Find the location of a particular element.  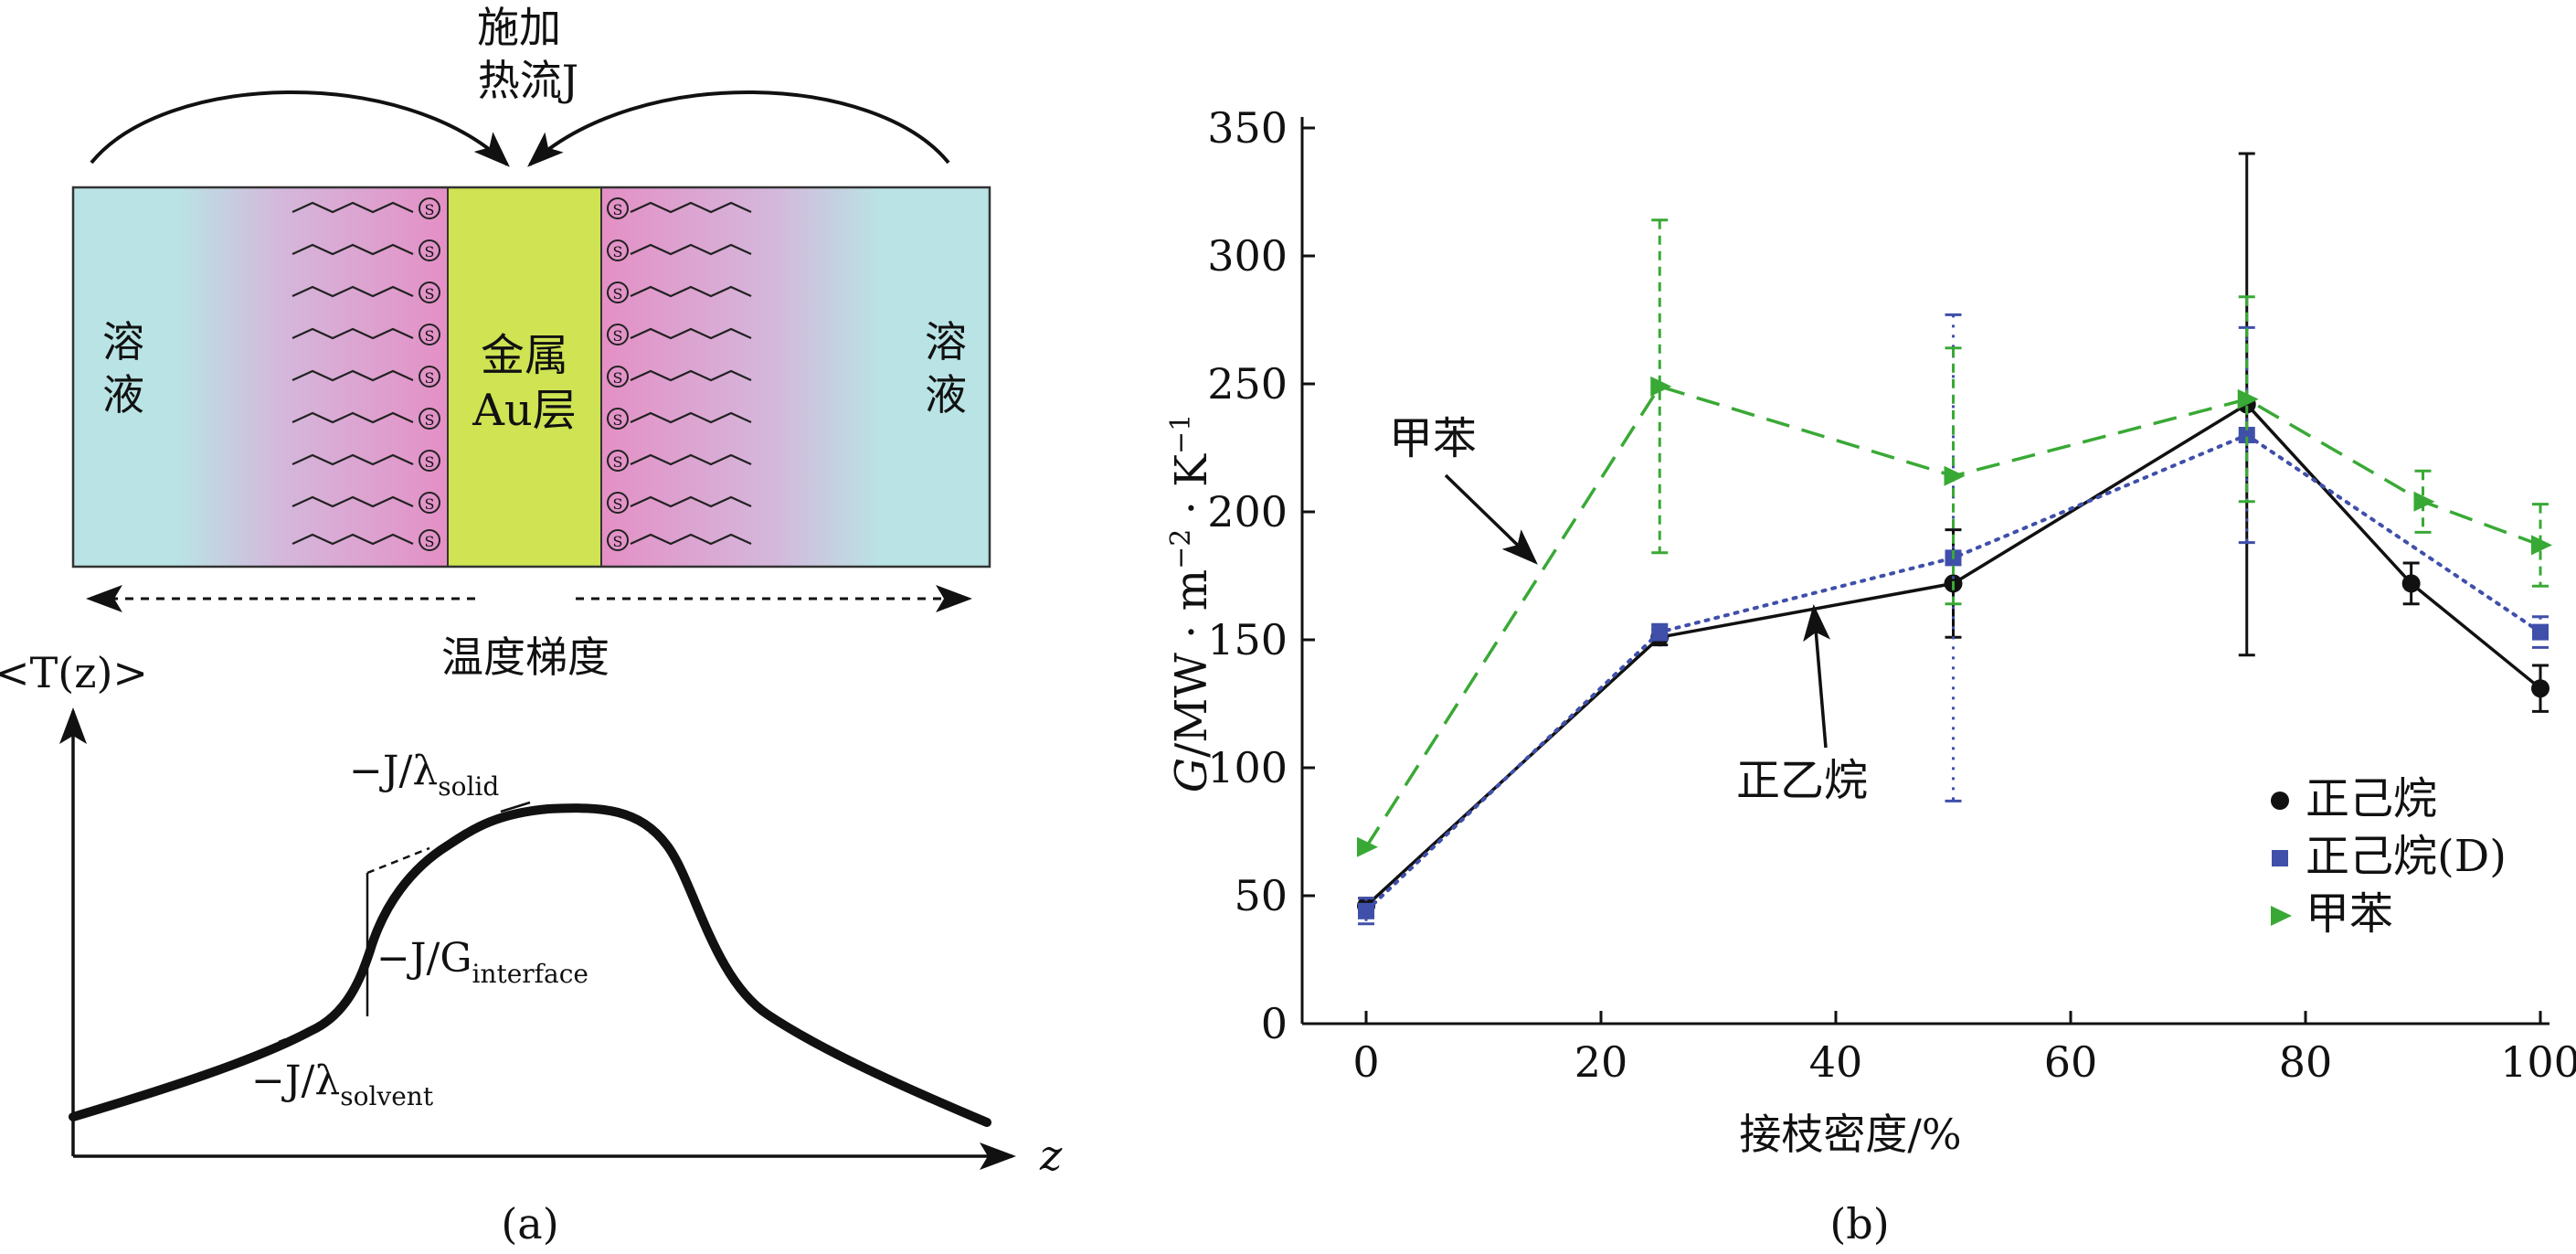

heat-flux-label-2: 热流J is located at coordinates (528, 80).